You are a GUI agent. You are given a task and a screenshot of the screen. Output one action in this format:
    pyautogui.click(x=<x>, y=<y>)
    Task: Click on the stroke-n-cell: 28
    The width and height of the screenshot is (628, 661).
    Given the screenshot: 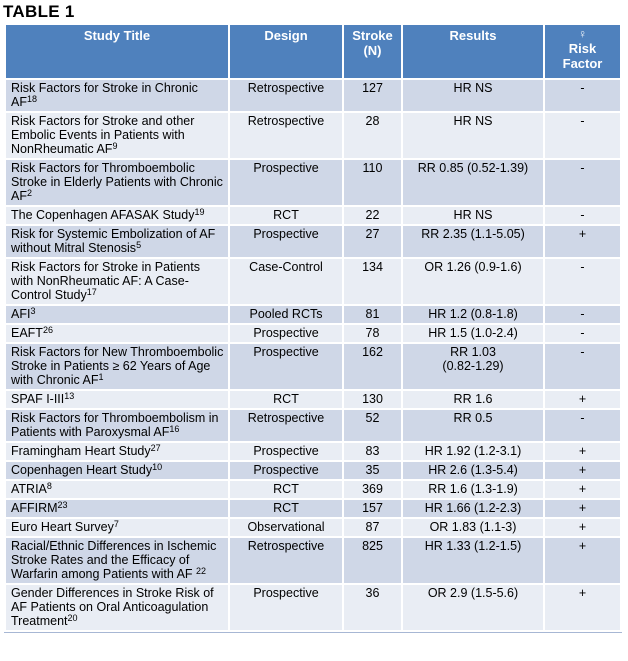 What is the action you would take?
    pyautogui.click(x=372, y=135)
    